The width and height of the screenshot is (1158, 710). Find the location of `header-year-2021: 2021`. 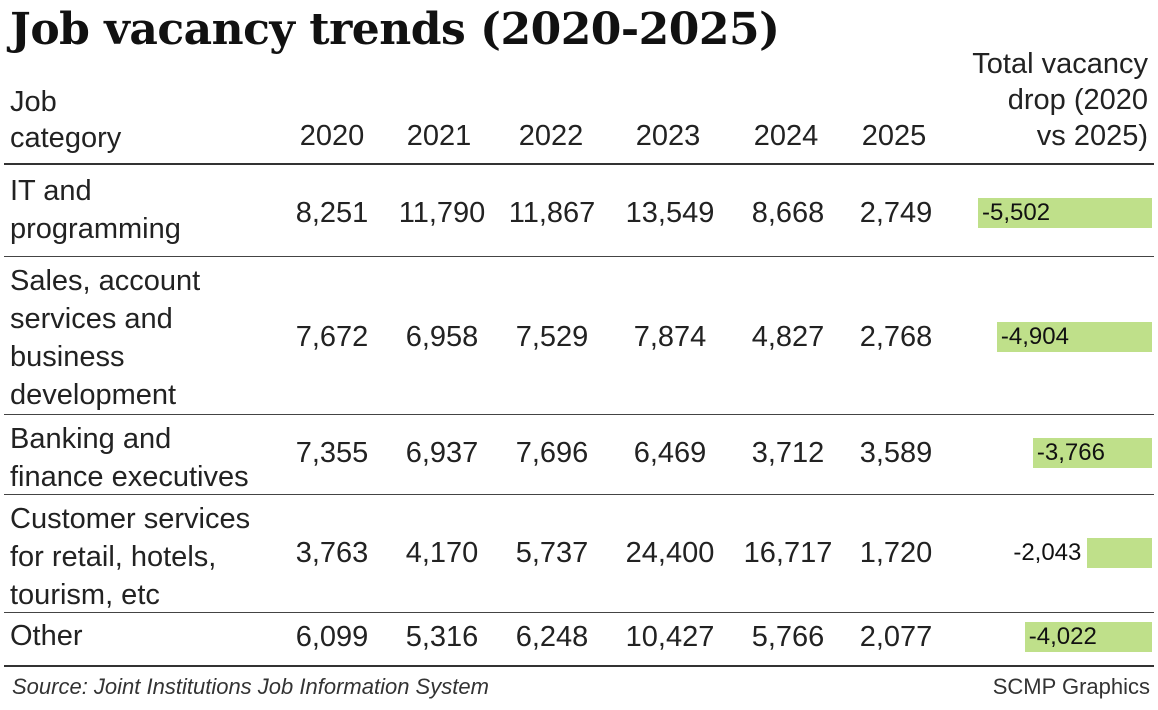

header-year-2021: 2021 is located at coordinates (439, 136).